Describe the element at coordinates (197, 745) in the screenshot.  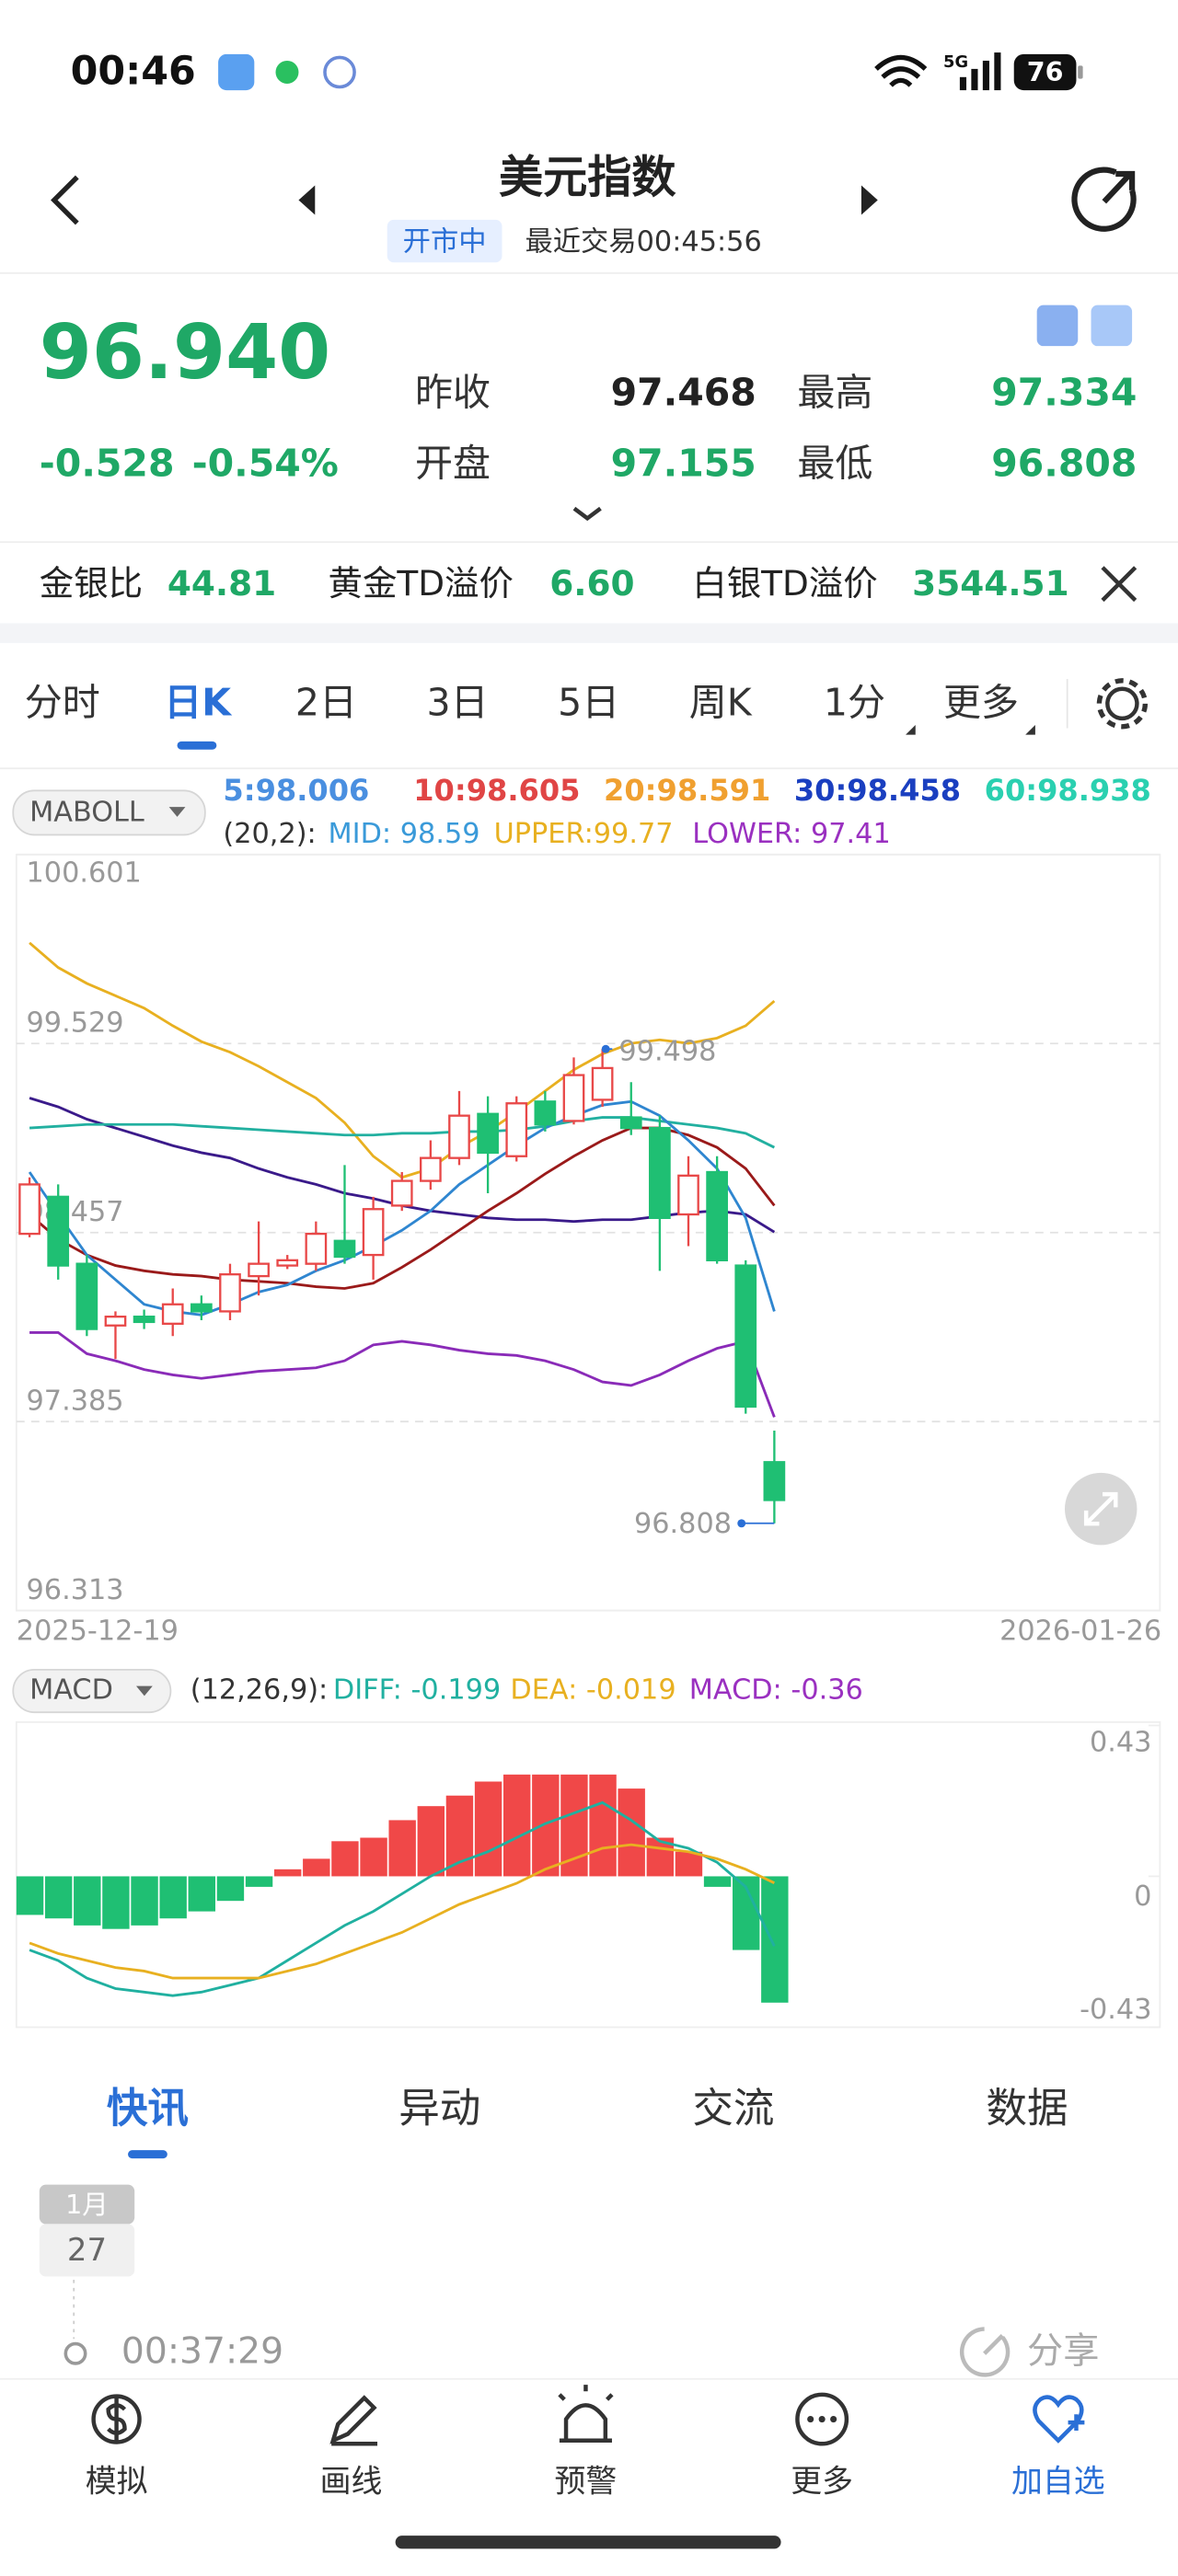
I see `tab-indicator` at that location.